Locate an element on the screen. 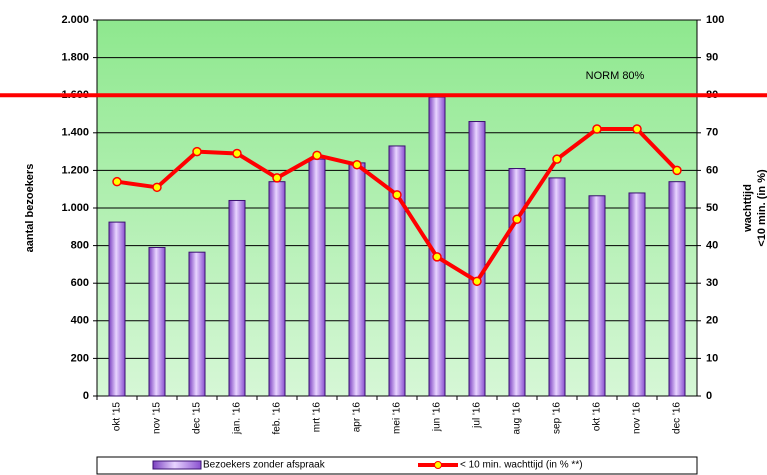 This screenshot has height=475, width=767. y2-tick-label: 100 is located at coordinates (715, 20).